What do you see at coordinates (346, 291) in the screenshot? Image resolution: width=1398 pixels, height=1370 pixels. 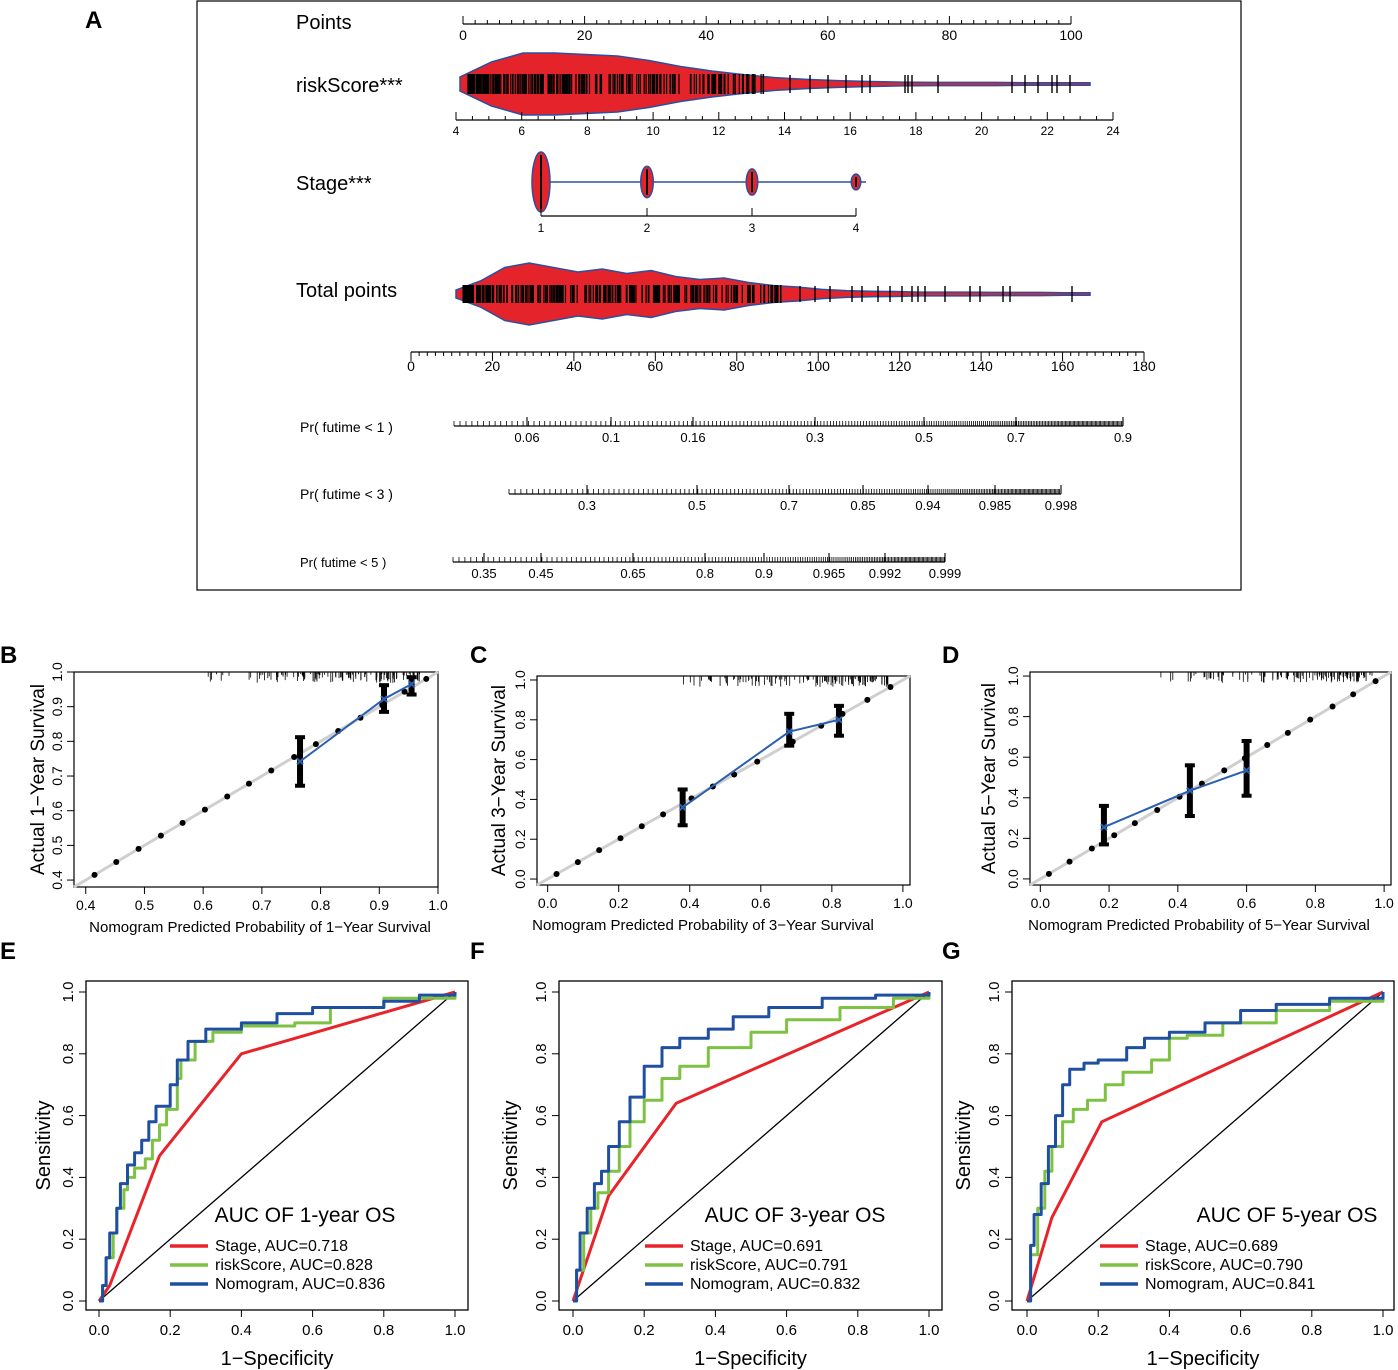 I see `total-points-label: Total points` at bounding box center [346, 291].